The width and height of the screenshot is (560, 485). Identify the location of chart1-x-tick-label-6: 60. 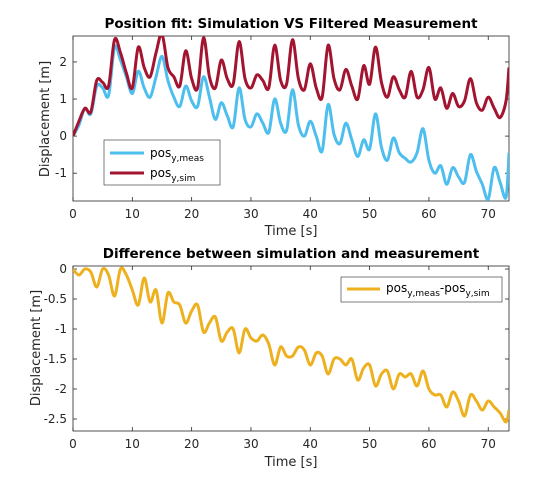
(428, 444).